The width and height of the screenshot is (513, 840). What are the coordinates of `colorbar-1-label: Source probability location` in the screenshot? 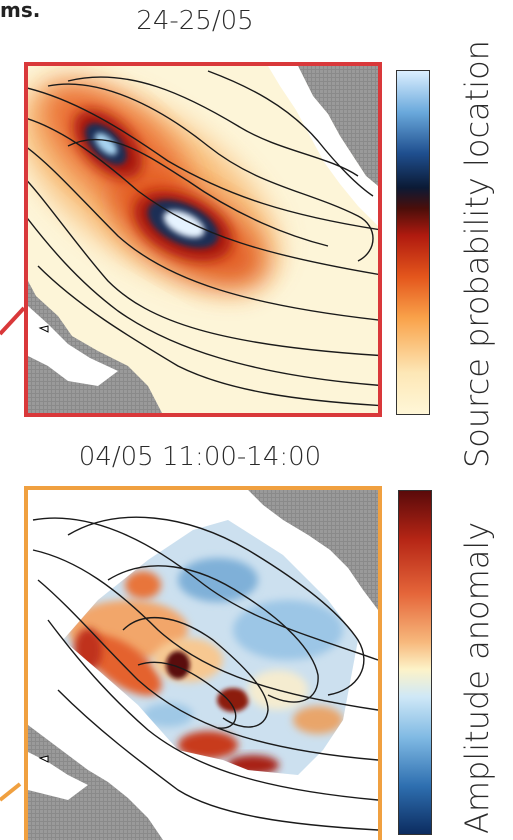 It's located at (477, 254).